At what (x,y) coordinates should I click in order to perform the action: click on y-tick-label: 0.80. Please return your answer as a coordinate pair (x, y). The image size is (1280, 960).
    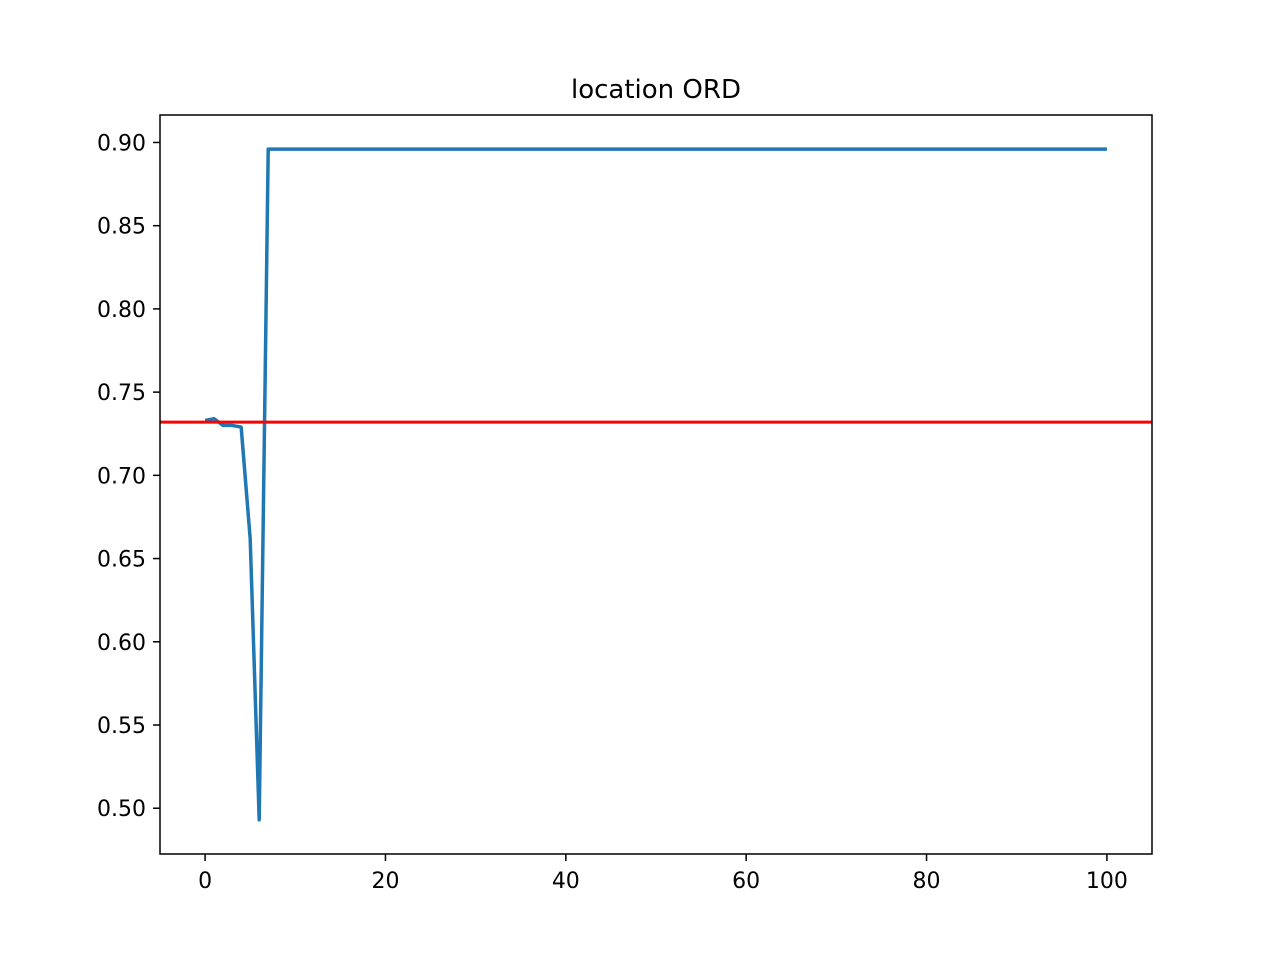
    Looking at the image, I should click on (121, 310).